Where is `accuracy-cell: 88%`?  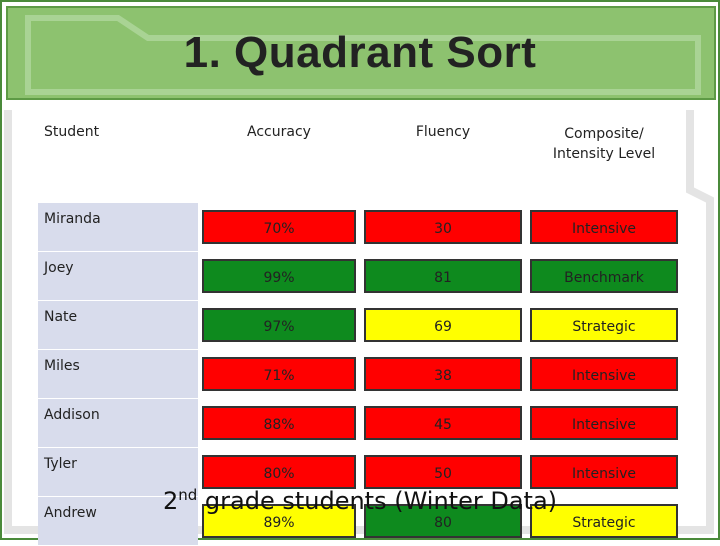
accuracy-cell: 88% is located at coordinates (279, 423).